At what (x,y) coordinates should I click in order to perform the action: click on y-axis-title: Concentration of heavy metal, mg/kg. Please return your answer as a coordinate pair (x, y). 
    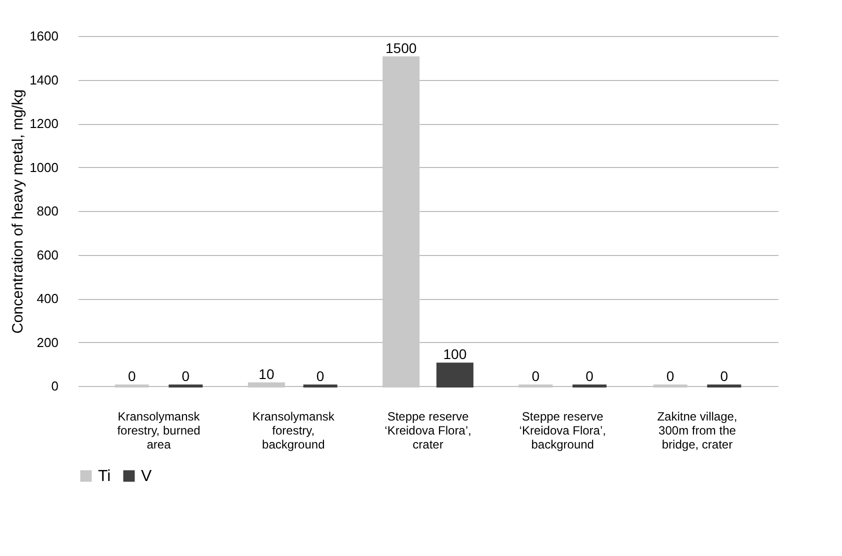
    Looking at the image, I should click on (18, 211).